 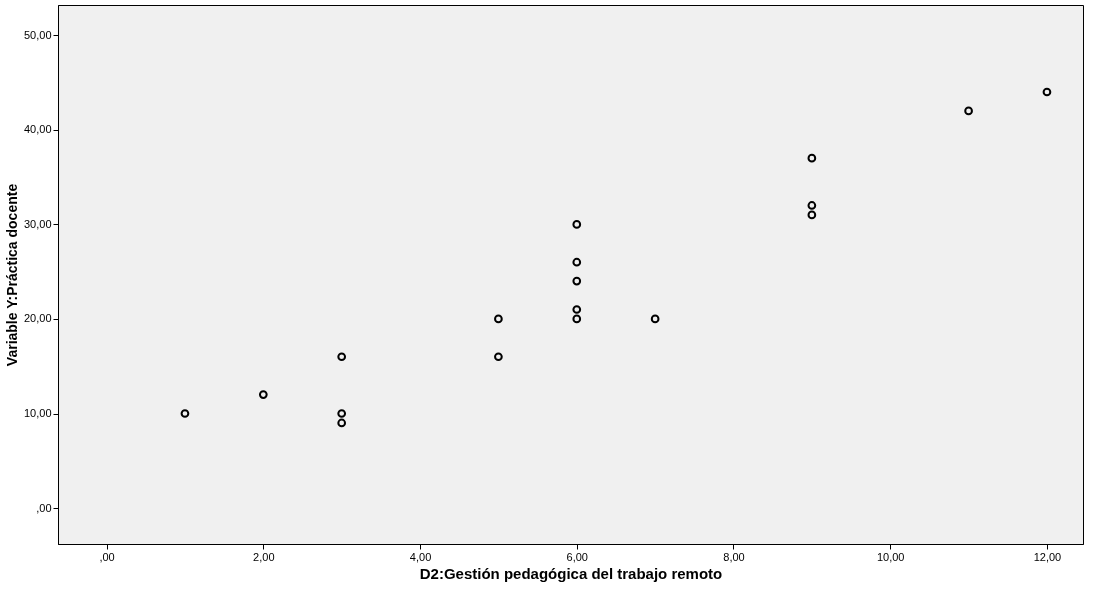 I want to click on y-tick-label: 20,00, so click(x=37, y=318).